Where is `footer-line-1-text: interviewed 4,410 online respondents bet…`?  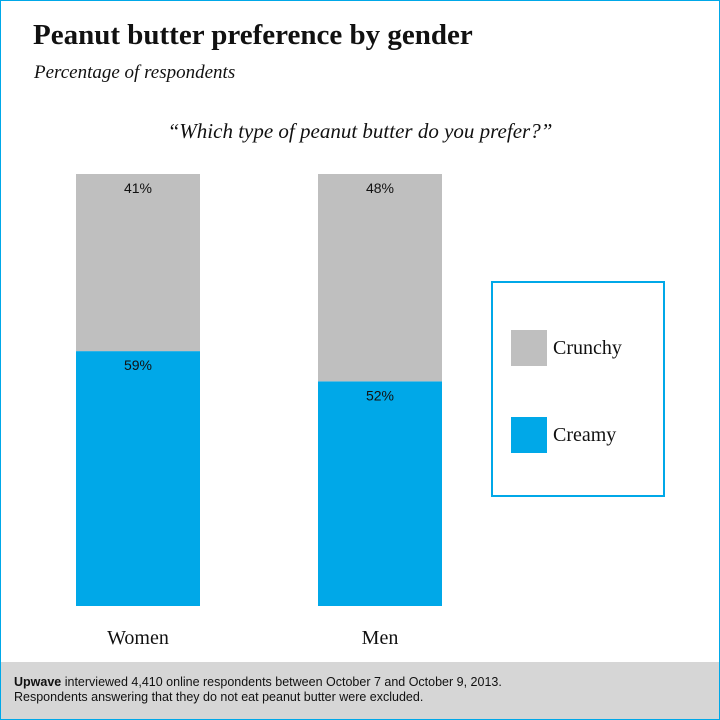 footer-line-1-text: interviewed 4,410 online respondents bet… is located at coordinates (281, 682).